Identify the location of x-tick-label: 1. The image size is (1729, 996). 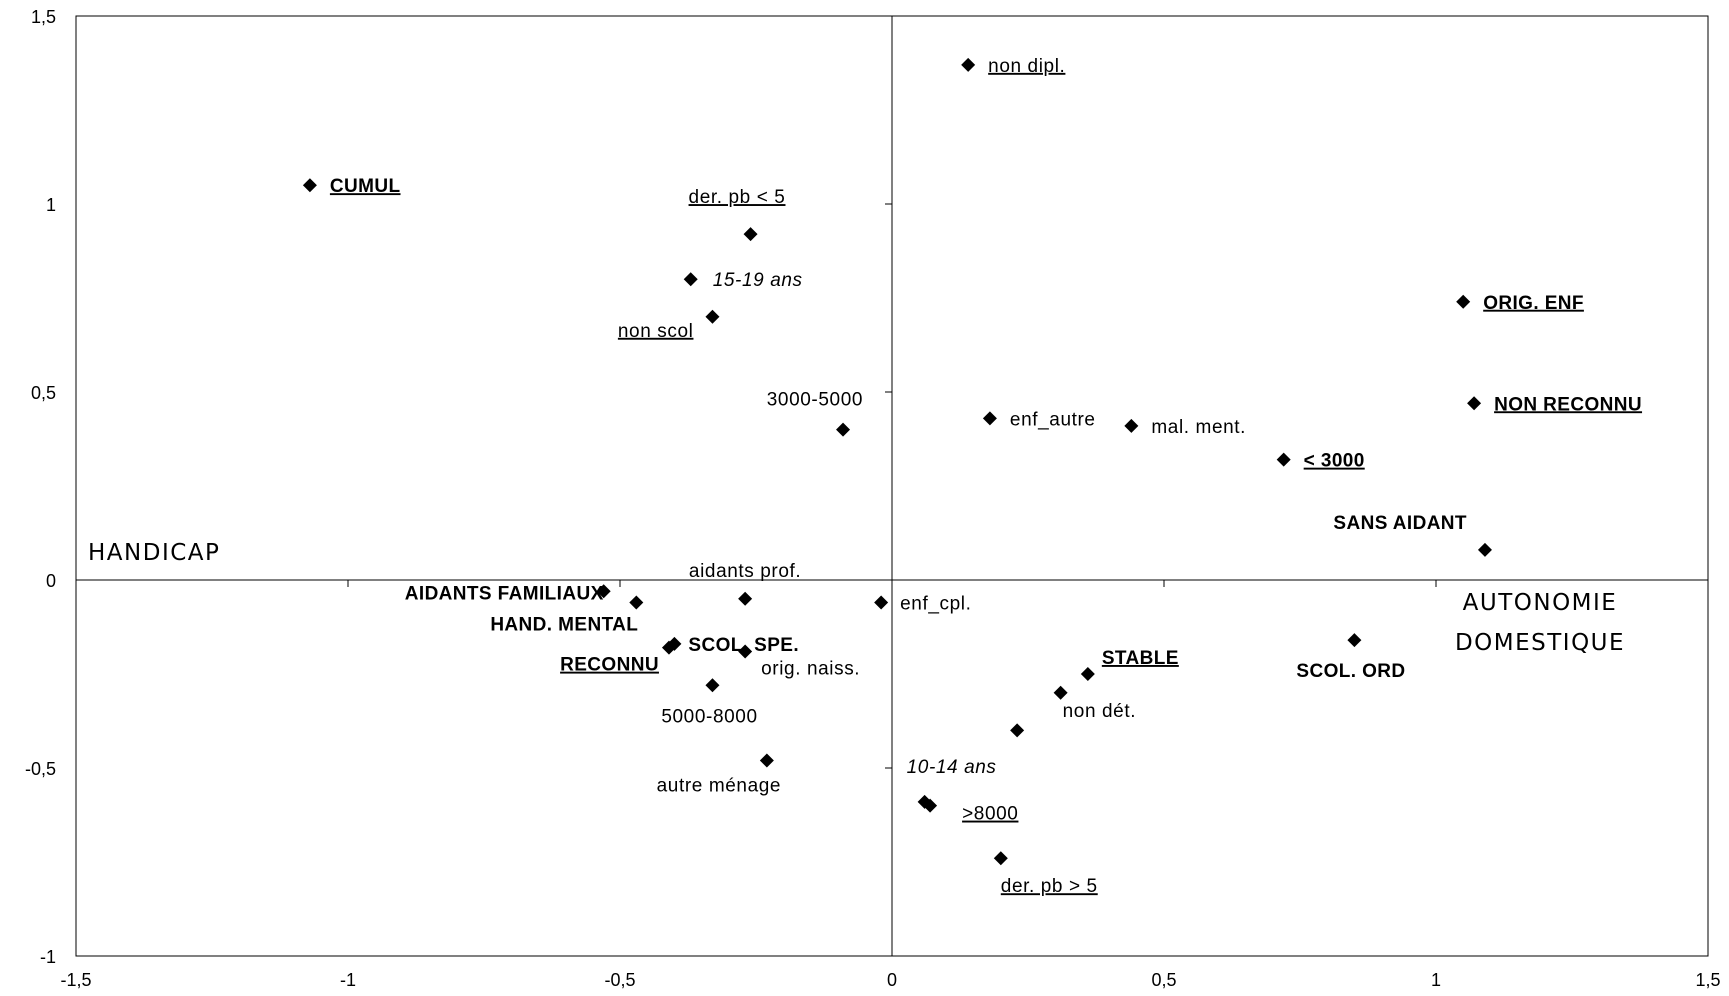
(1436, 980).